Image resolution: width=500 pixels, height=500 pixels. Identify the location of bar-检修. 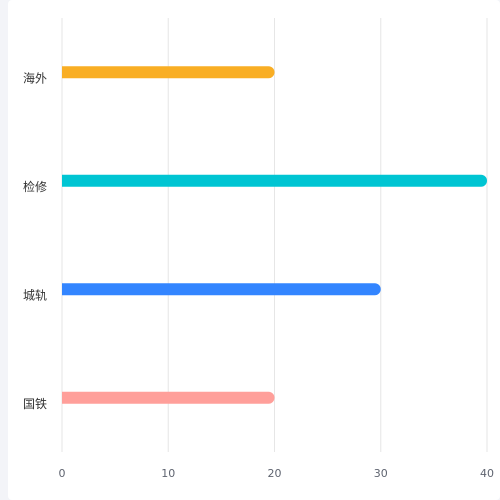
(275, 180).